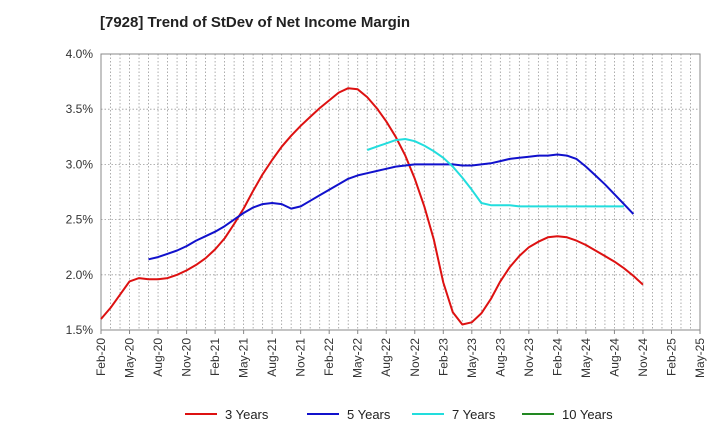  I want to click on y-tick-label: 1.5%, so click(80, 330).